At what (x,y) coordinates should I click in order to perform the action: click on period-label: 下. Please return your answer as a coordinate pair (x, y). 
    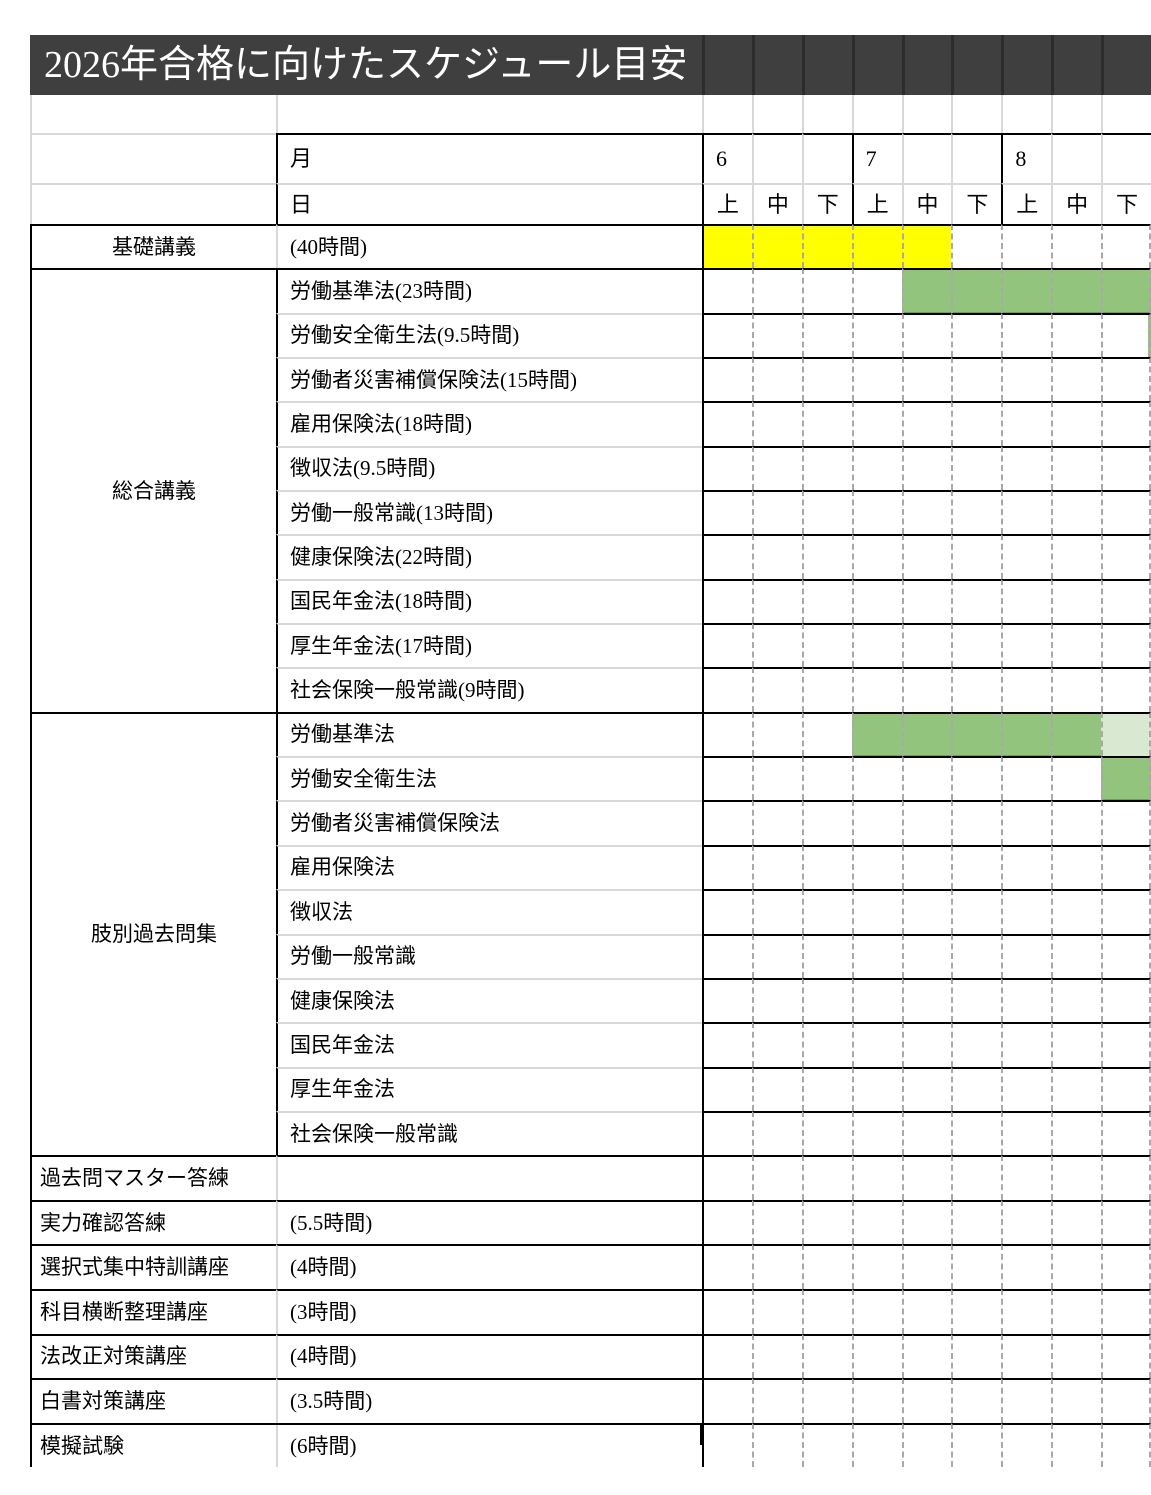
    Looking at the image, I should click on (826, 203).